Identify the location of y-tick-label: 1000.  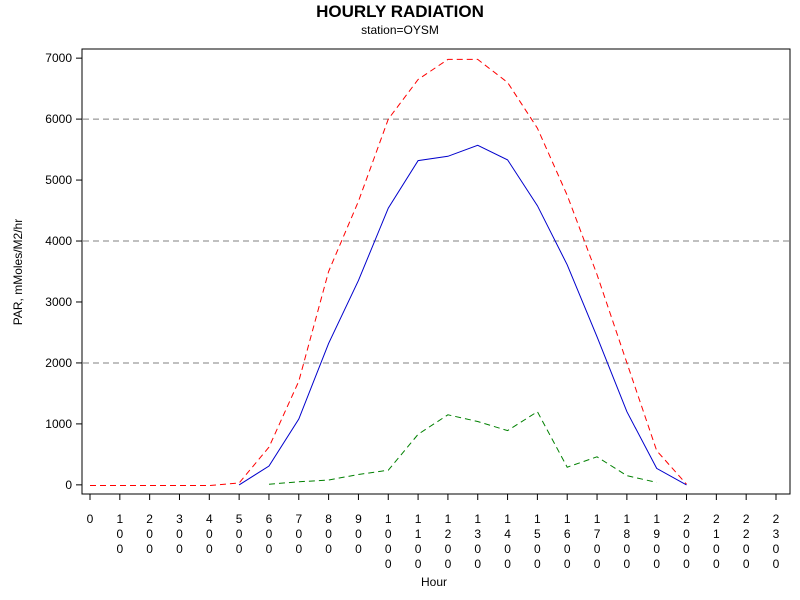
(58, 424).